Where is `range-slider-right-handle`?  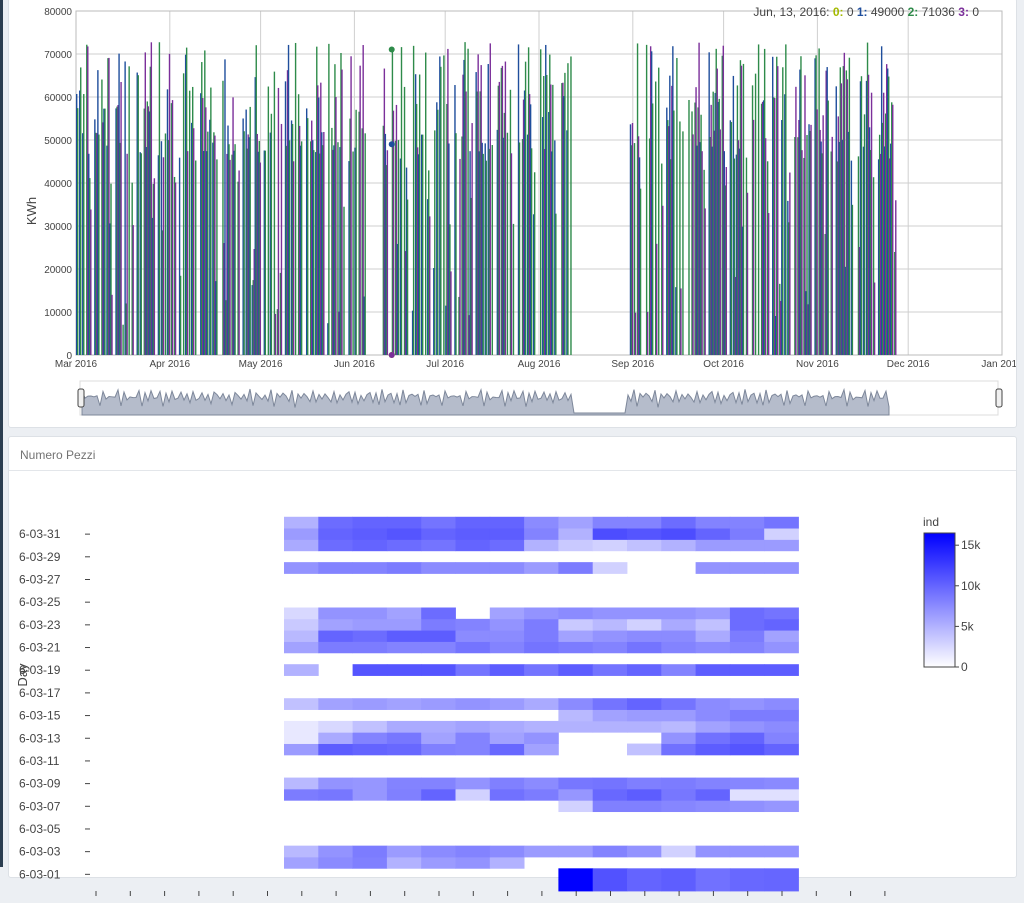
range-slider-right-handle is located at coordinates (999, 398).